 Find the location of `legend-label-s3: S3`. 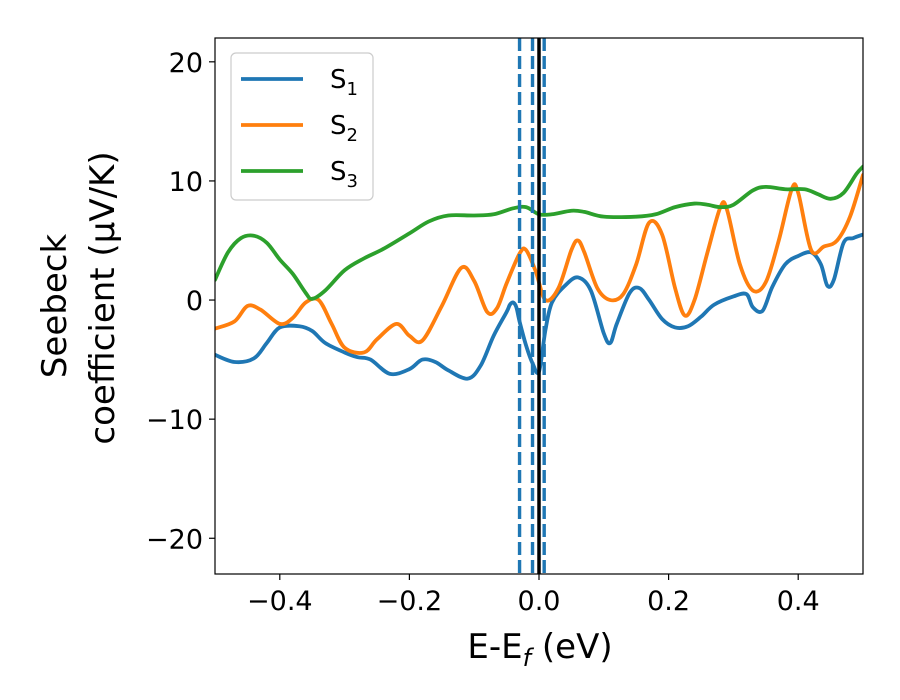

legend-label-s3: S3 is located at coordinates (344, 174).